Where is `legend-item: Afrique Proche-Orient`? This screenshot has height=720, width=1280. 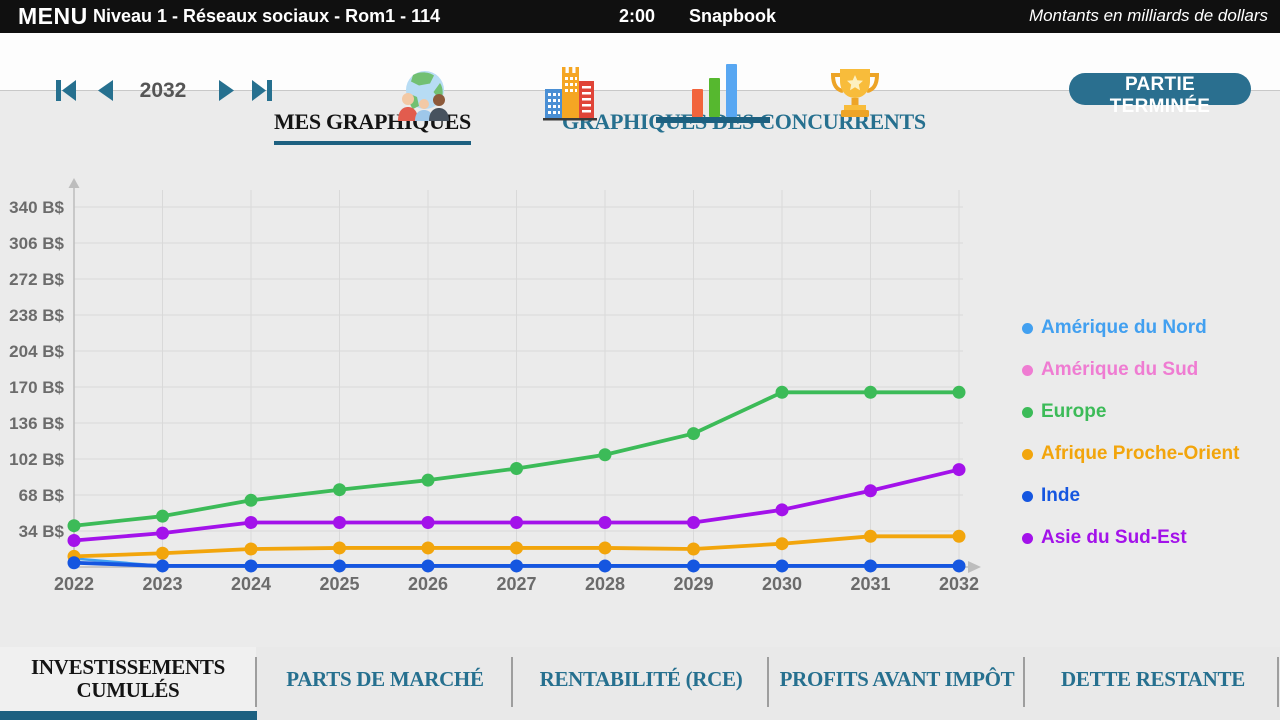 legend-item: Afrique Proche-Orient is located at coordinates (1130, 454).